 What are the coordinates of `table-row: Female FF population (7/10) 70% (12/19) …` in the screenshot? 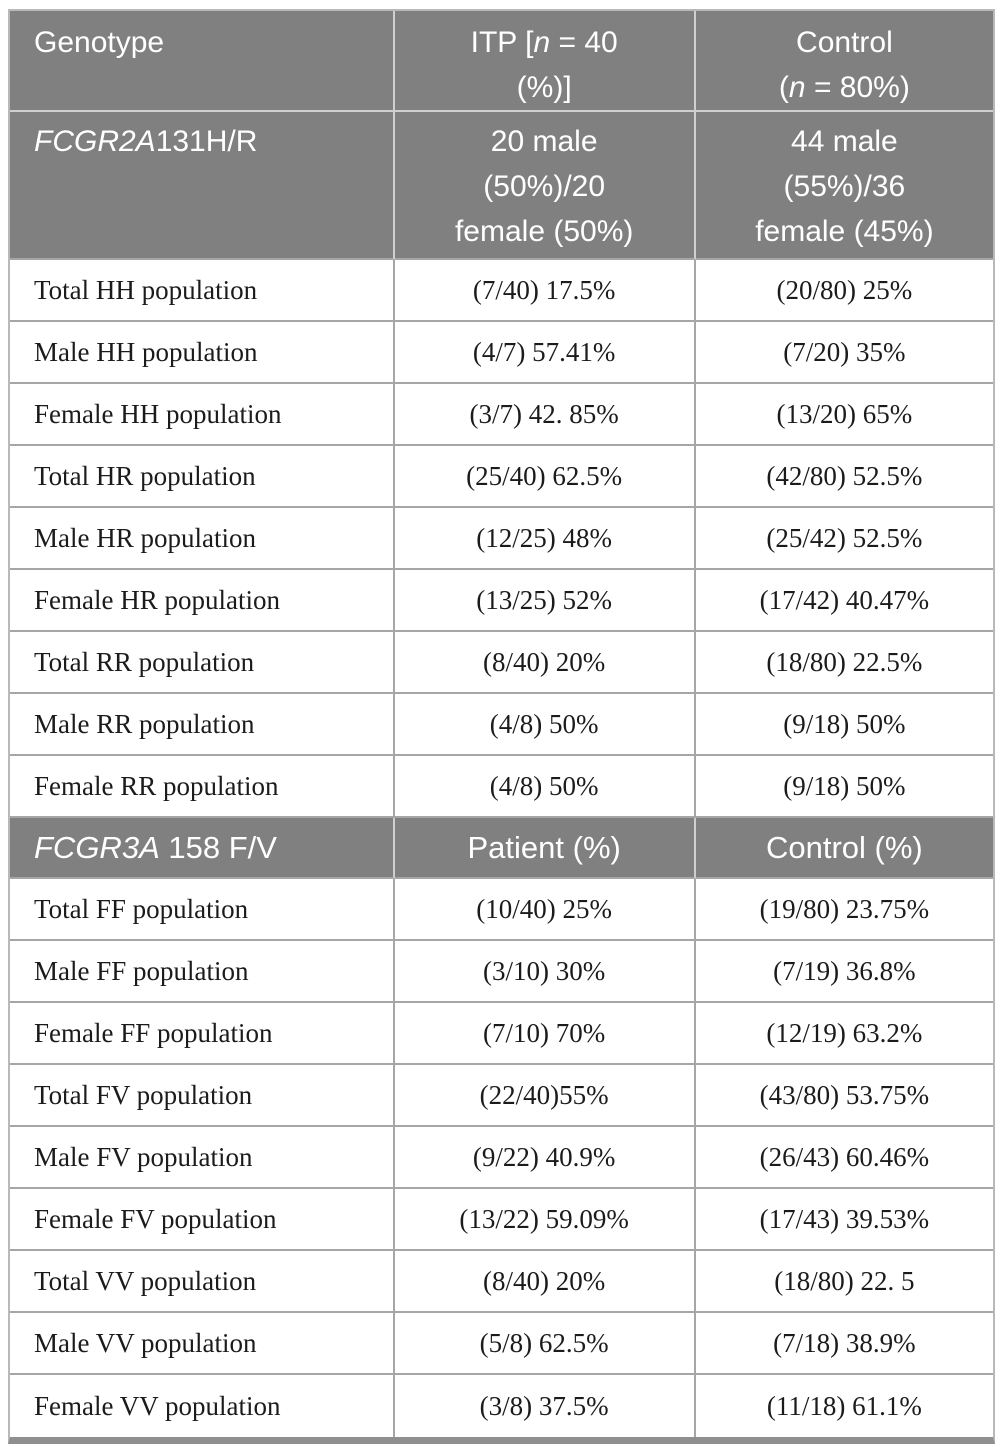 It's located at (501, 1034).